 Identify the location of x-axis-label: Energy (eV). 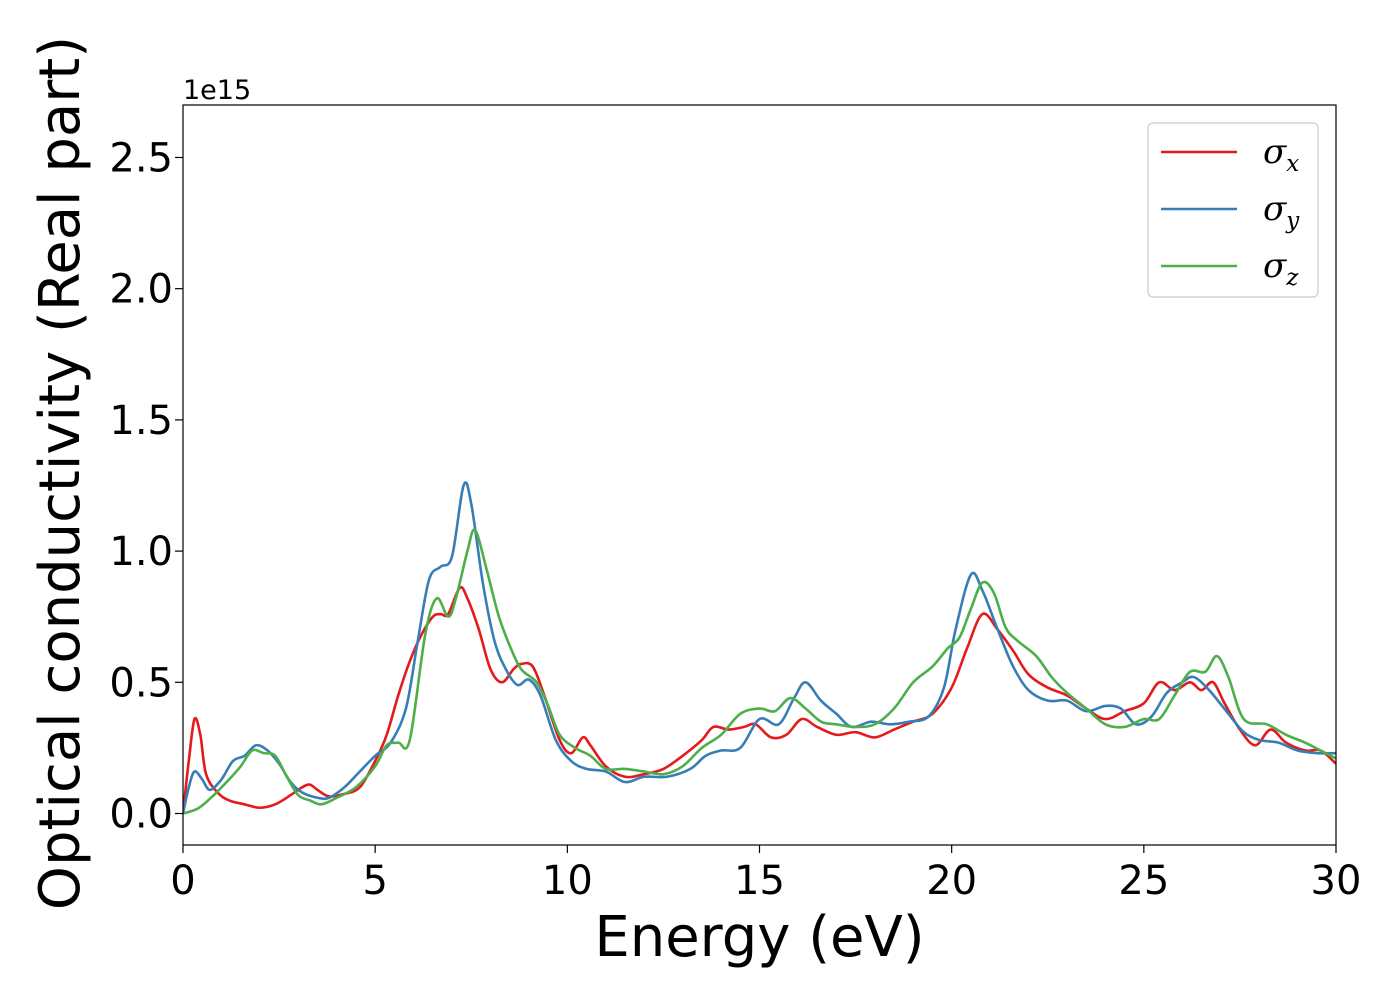
(759, 937).